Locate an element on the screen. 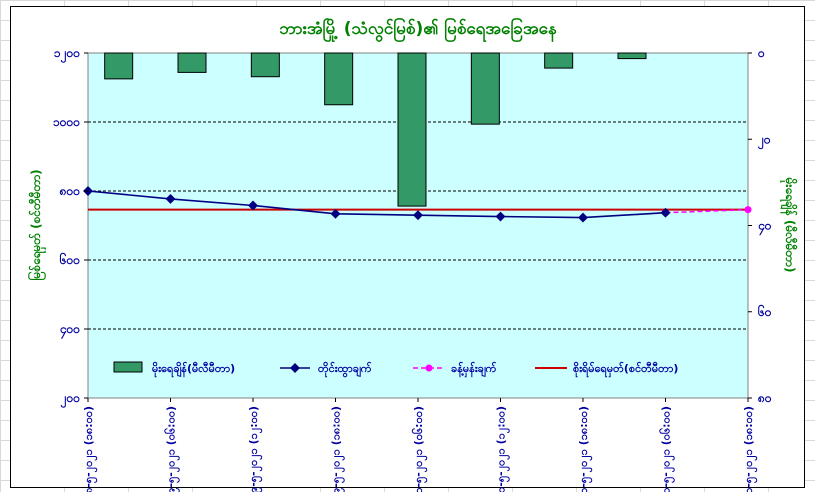  lines is located at coordinates (417, 204).